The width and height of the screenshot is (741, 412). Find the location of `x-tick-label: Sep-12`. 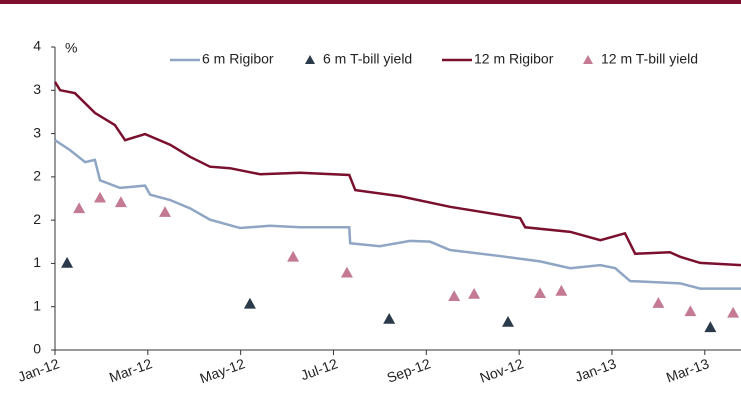

x-tick-label: Sep-12 is located at coordinates (409, 370).